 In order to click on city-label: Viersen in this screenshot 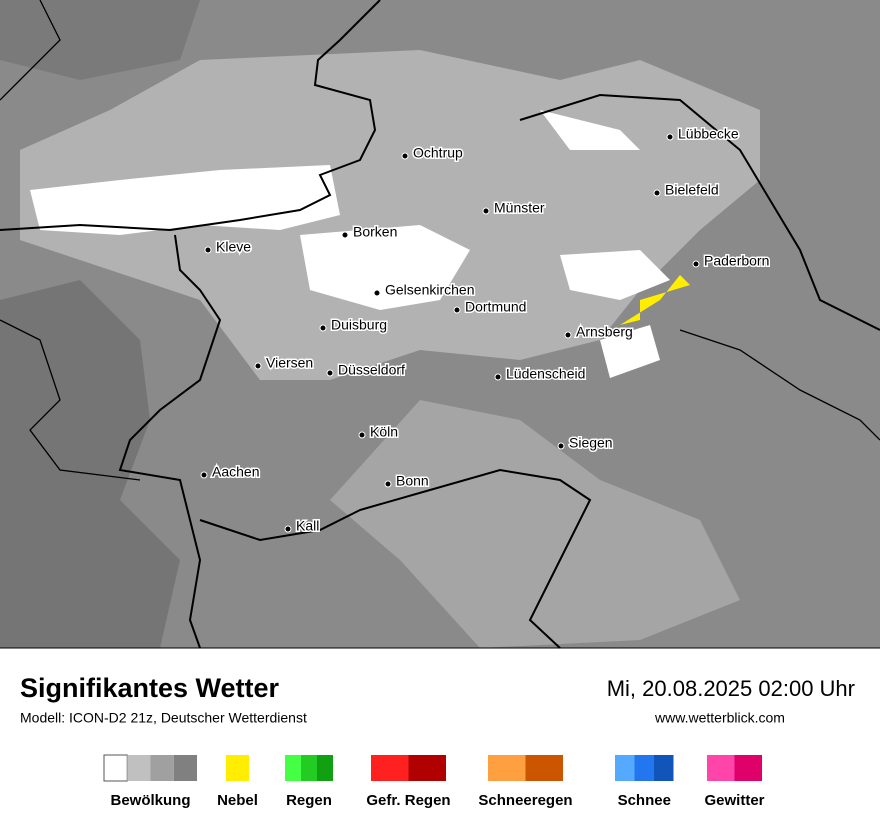, I will do `click(289, 363)`.